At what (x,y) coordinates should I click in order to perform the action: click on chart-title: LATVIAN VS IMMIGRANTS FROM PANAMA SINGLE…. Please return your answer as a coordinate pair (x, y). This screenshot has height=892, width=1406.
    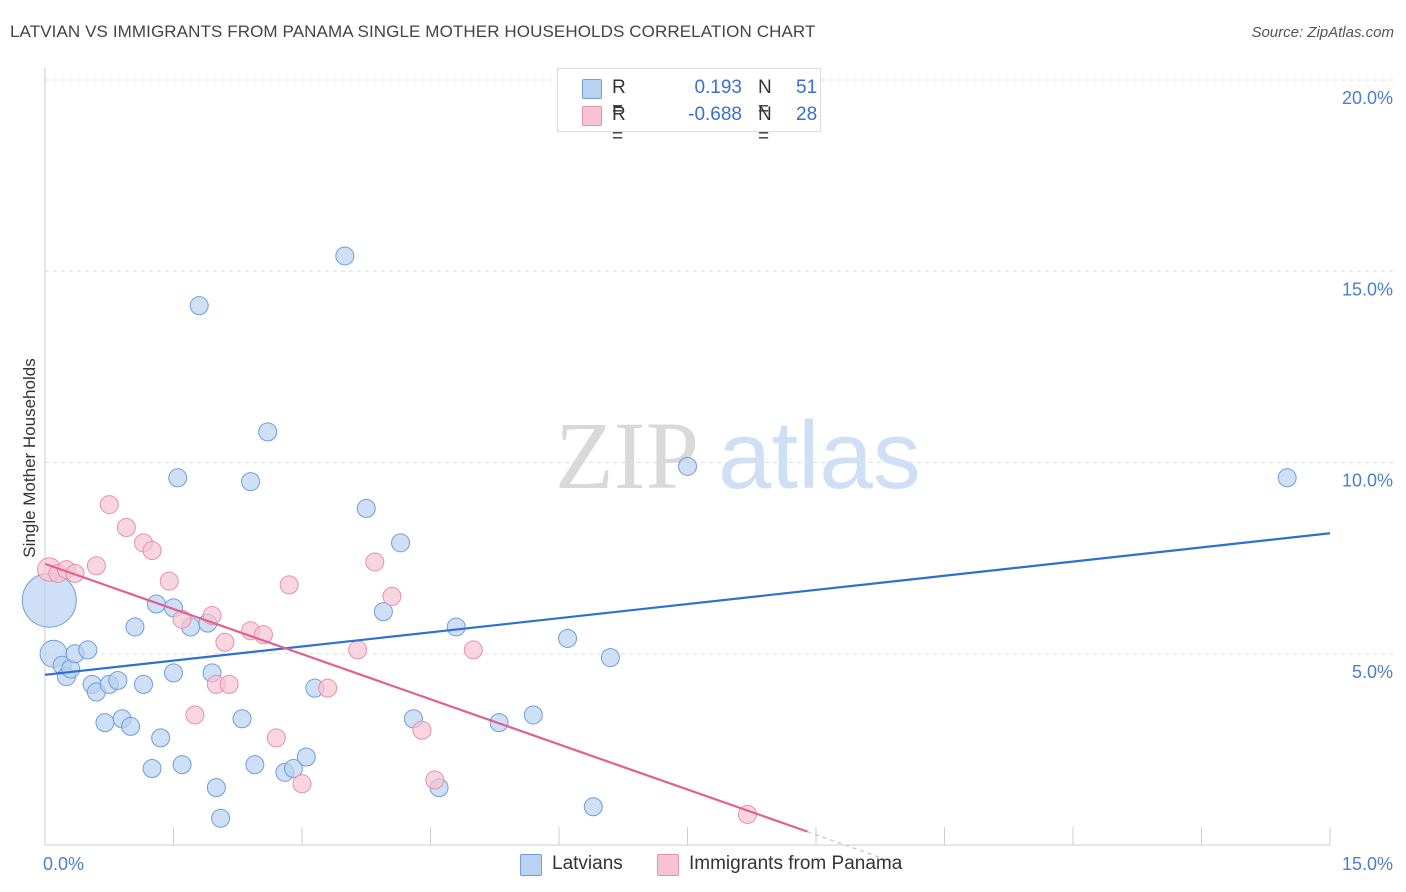
    Looking at the image, I should click on (413, 31).